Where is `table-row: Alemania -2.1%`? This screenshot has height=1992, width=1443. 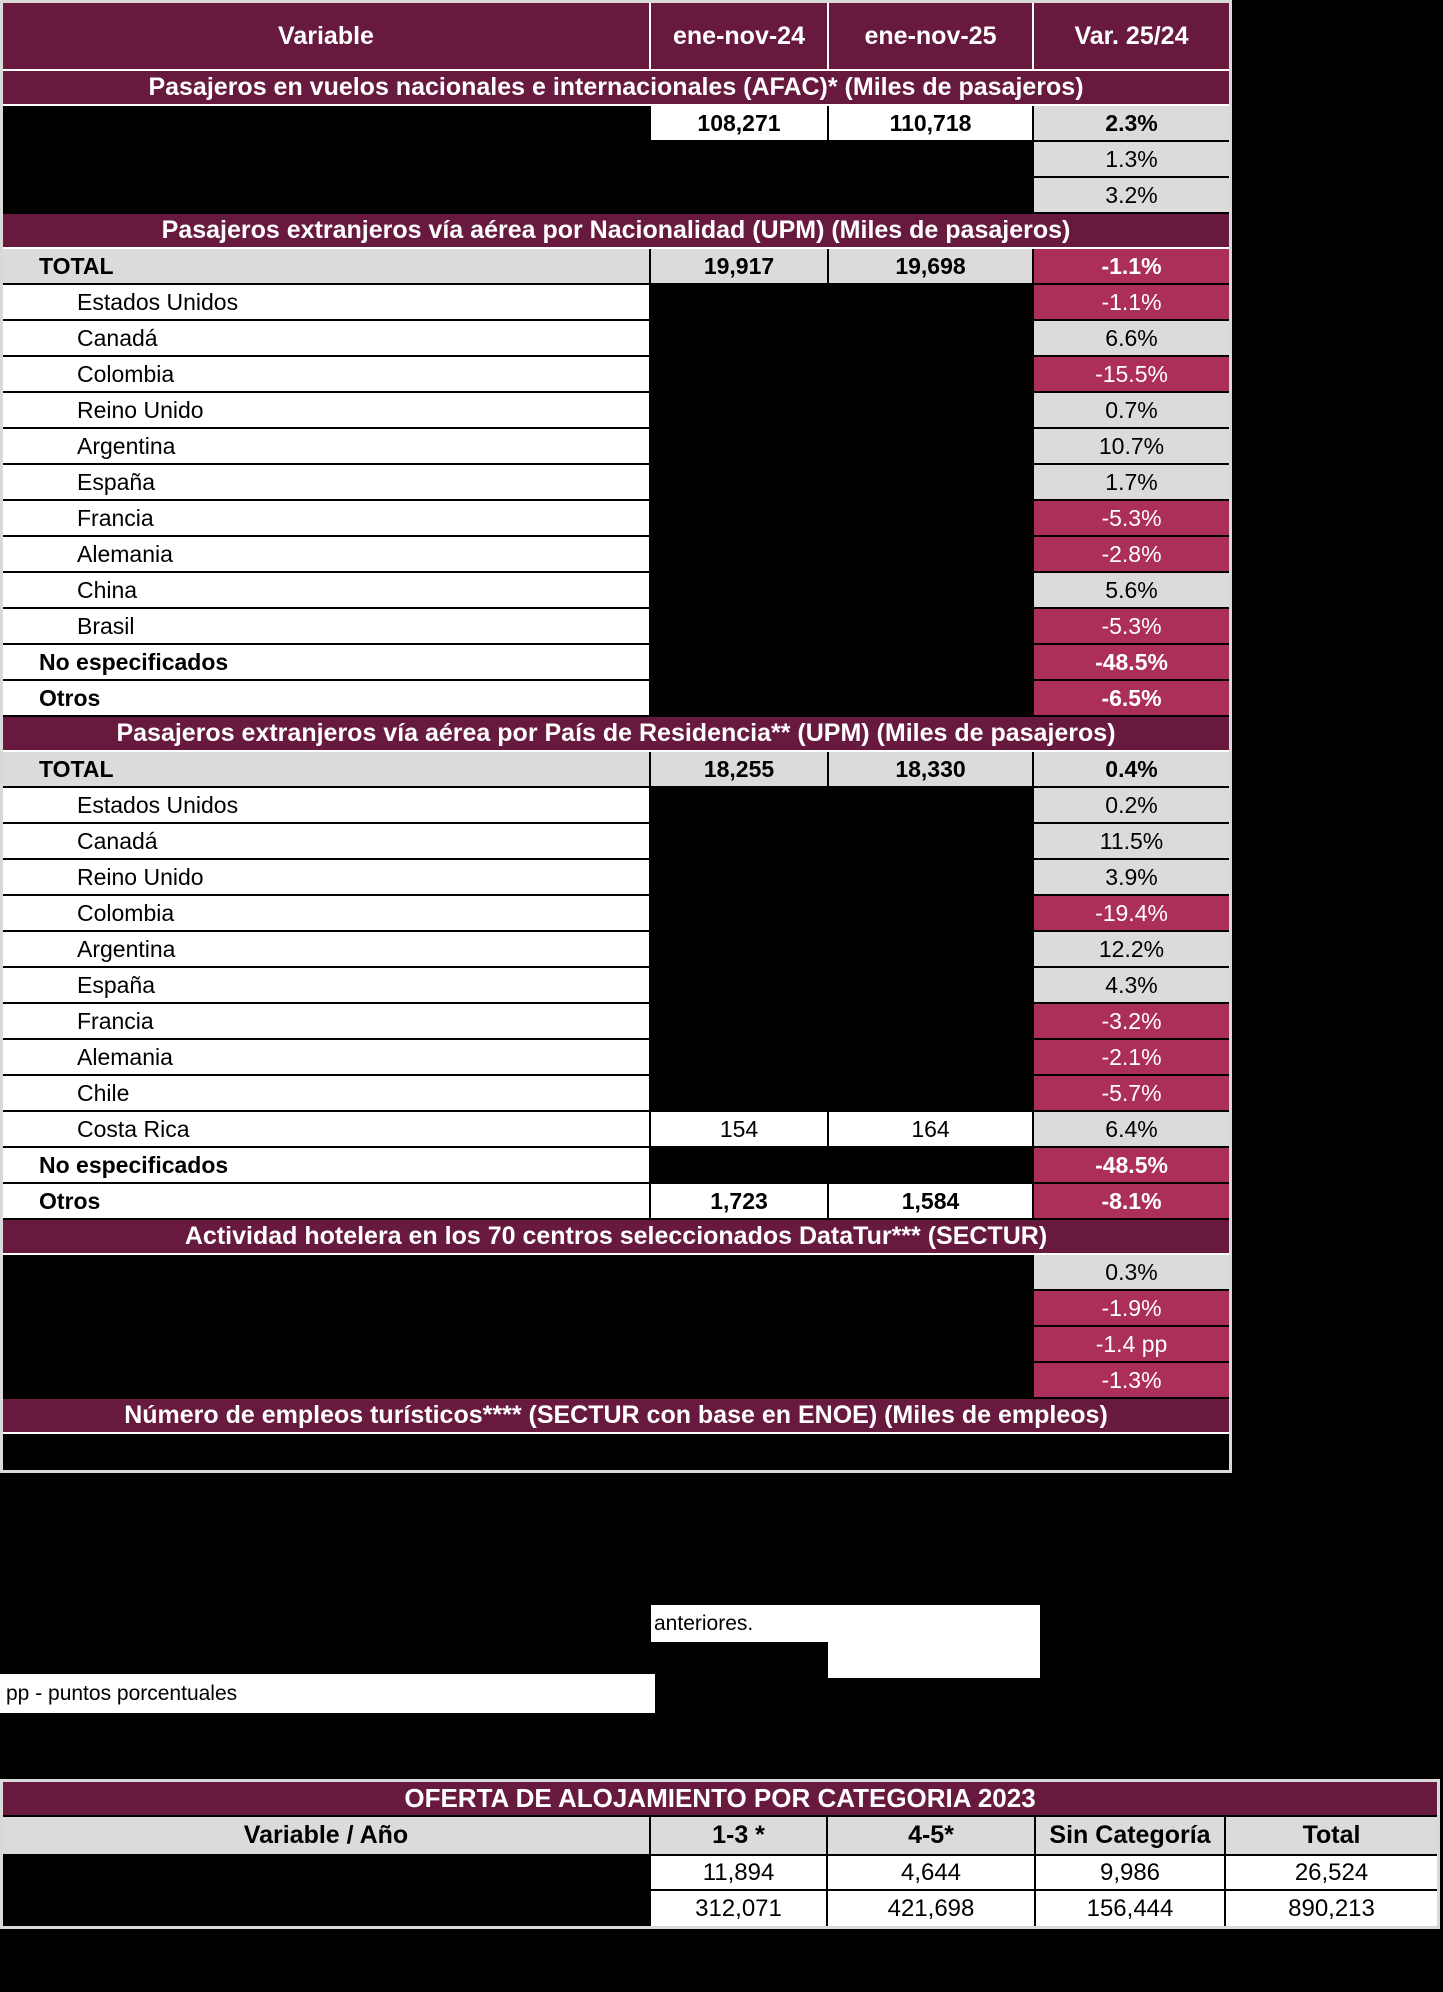
table-row: Alemania -2.1% is located at coordinates (616, 1058).